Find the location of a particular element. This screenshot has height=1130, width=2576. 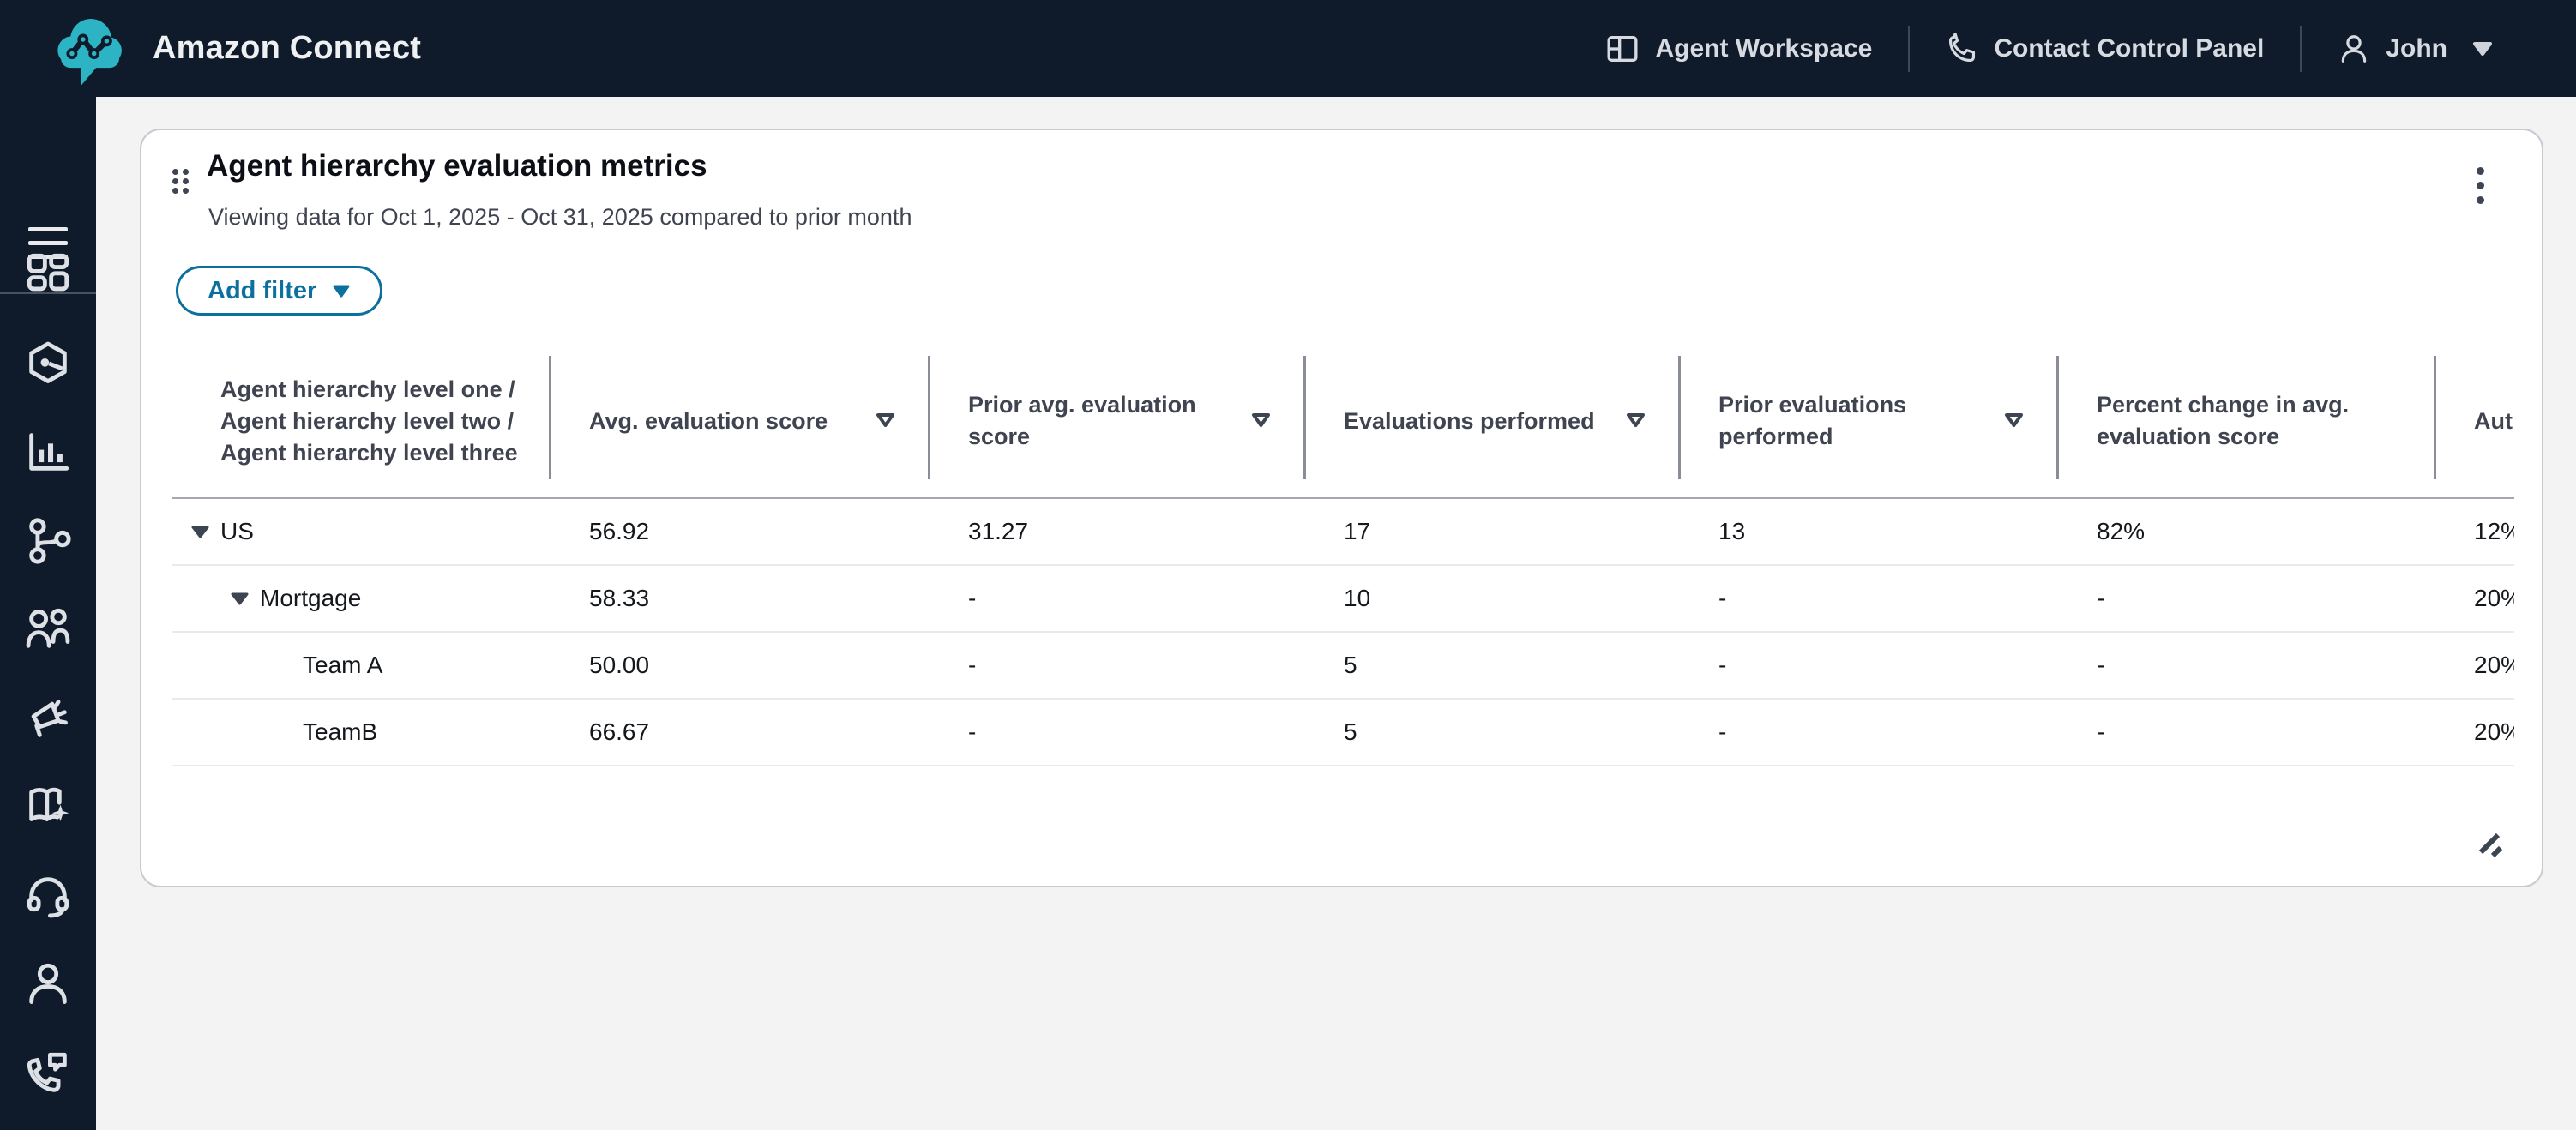

table-row: US 56.92 31.27 17 13 82% 12% is located at coordinates (1343, 532).